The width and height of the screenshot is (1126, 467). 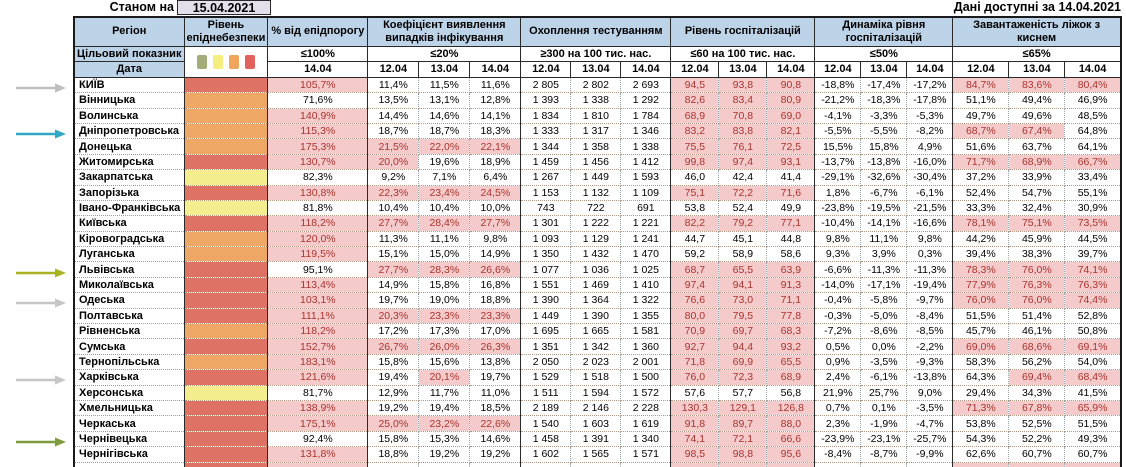 What do you see at coordinates (393, 146) in the screenshot?
I see `detection-coef-cell: 21,5%` at bounding box center [393, 146].